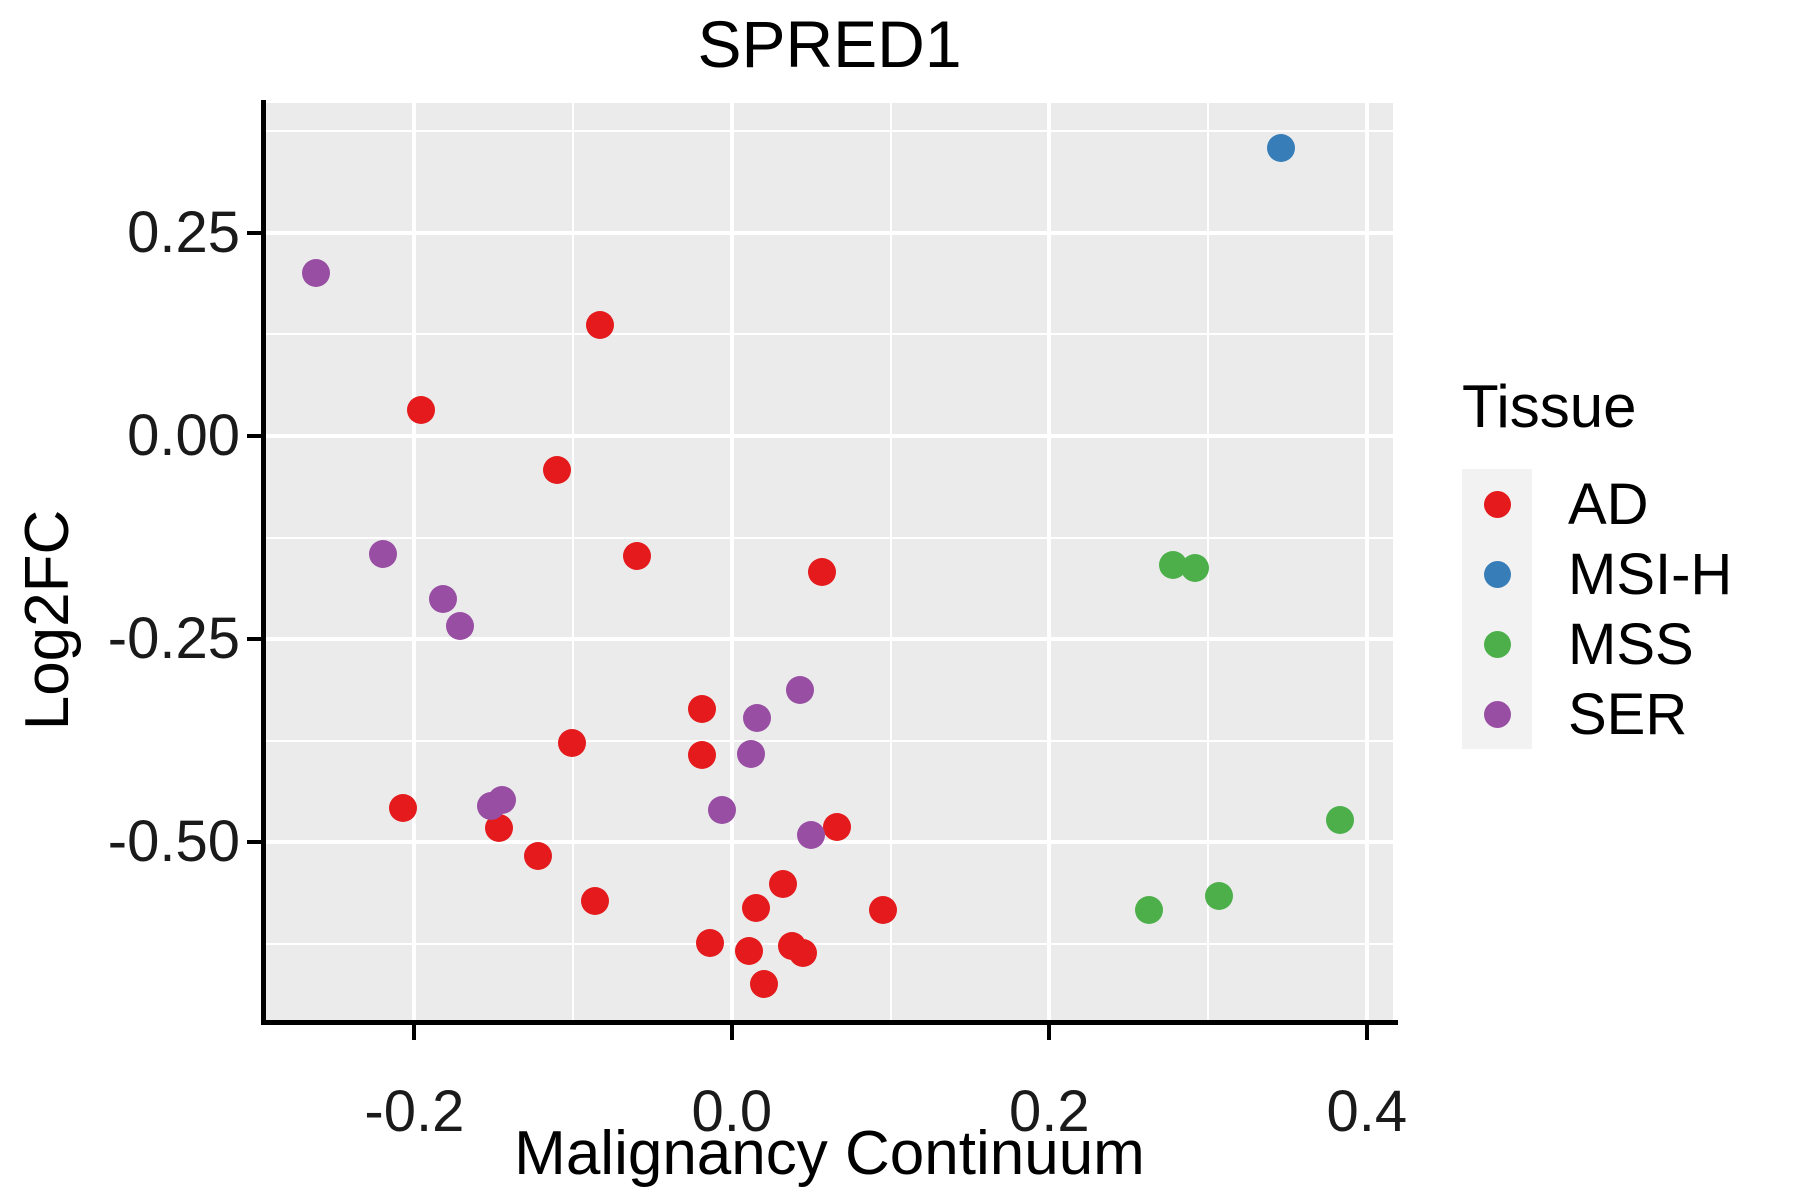 The width and height of the screenshot is (1800, 1200). Describe the element at coordinates (173, 639) in the screenshot. I see `y-tick-label: -0.25` at that location.